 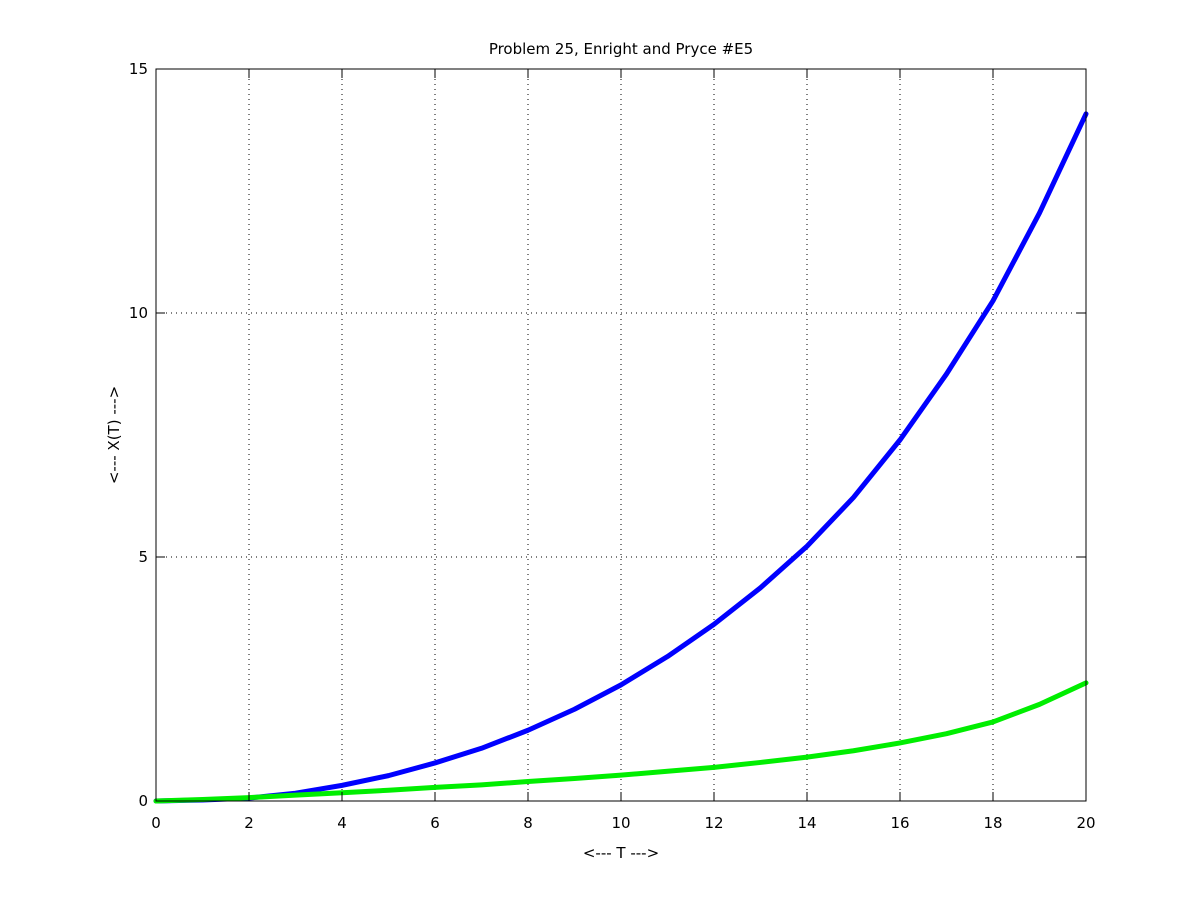 What do you see at coordinates (249, 823) in the screenshot?
I see `x-tick-label: 2` at bounding box center [249, 823].